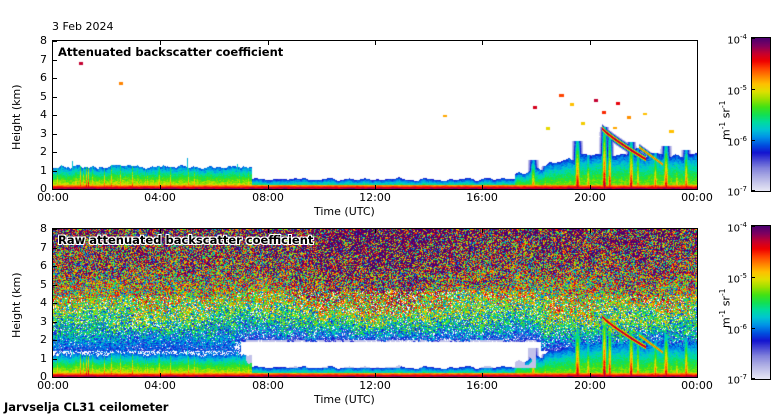 The image size is (780, 420). Describe the element at coordinates (43, 302) in the screenshot. I see `y-tick-label-bottom-4: 4` at that location.